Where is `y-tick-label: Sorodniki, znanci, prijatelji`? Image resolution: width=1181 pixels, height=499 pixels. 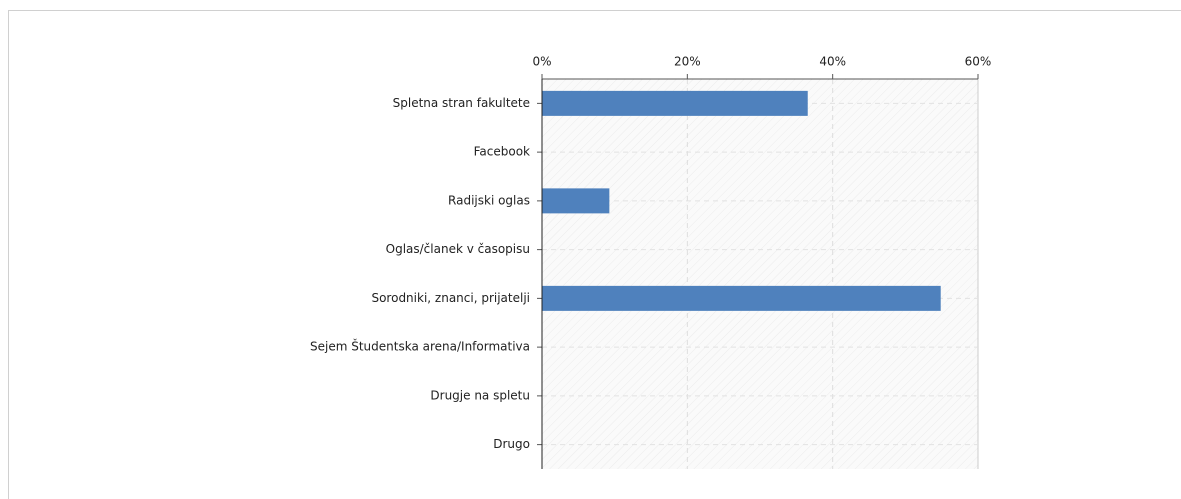
y-tick-label: Sorodniki, znanci, prijatelji is located at coordinates (450, 298).